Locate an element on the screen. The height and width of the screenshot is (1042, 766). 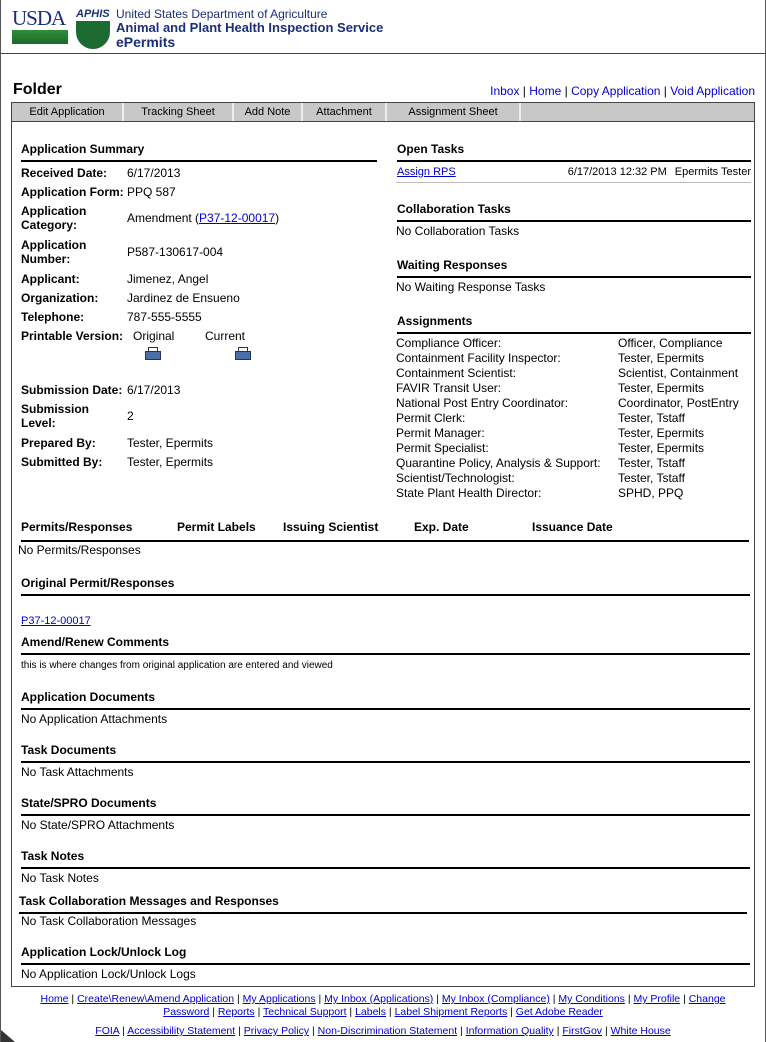
print-current-icon is located at coordinates (243, 353).